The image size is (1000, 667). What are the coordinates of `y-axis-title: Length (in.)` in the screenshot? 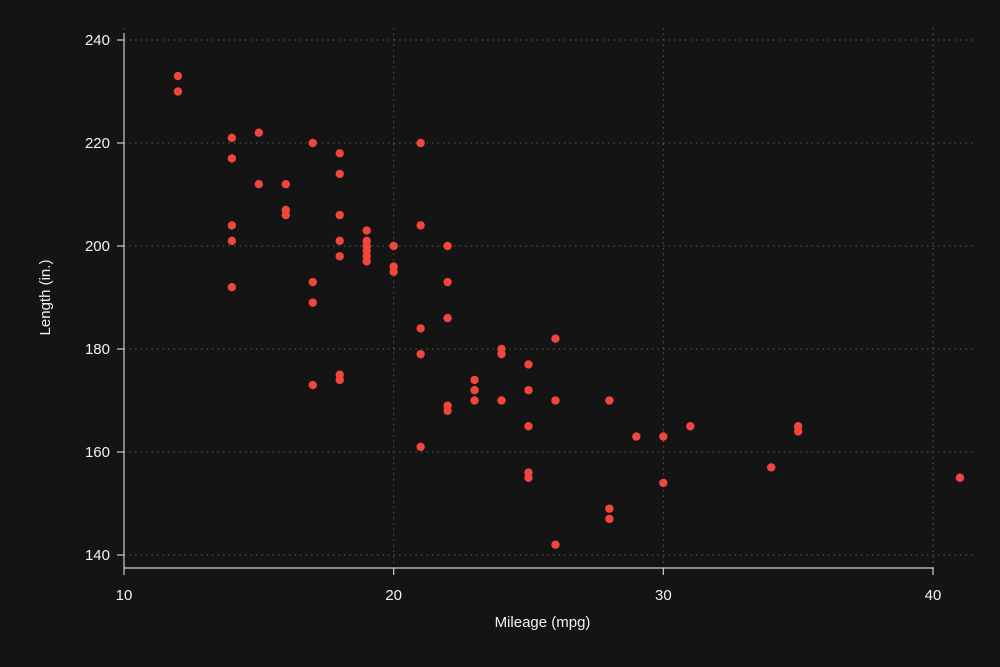 It's located at (45, 298).